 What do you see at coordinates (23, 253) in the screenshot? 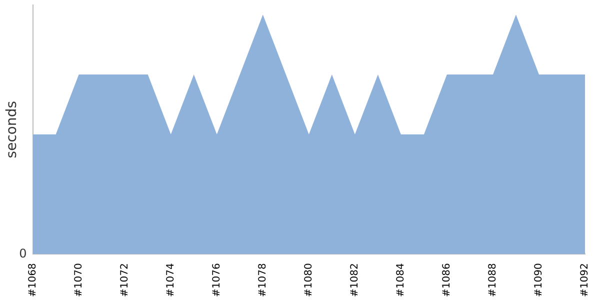
I see `text: 0` at bounding box center [23, 253].